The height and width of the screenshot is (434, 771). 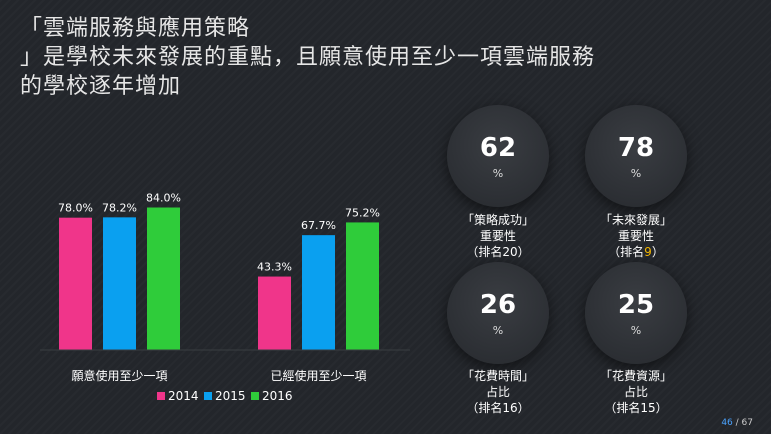 What do you see at coordinates (75, 208) in the screenshot?
I see `data-label: 78.0%` at bounding box center [75, 208].